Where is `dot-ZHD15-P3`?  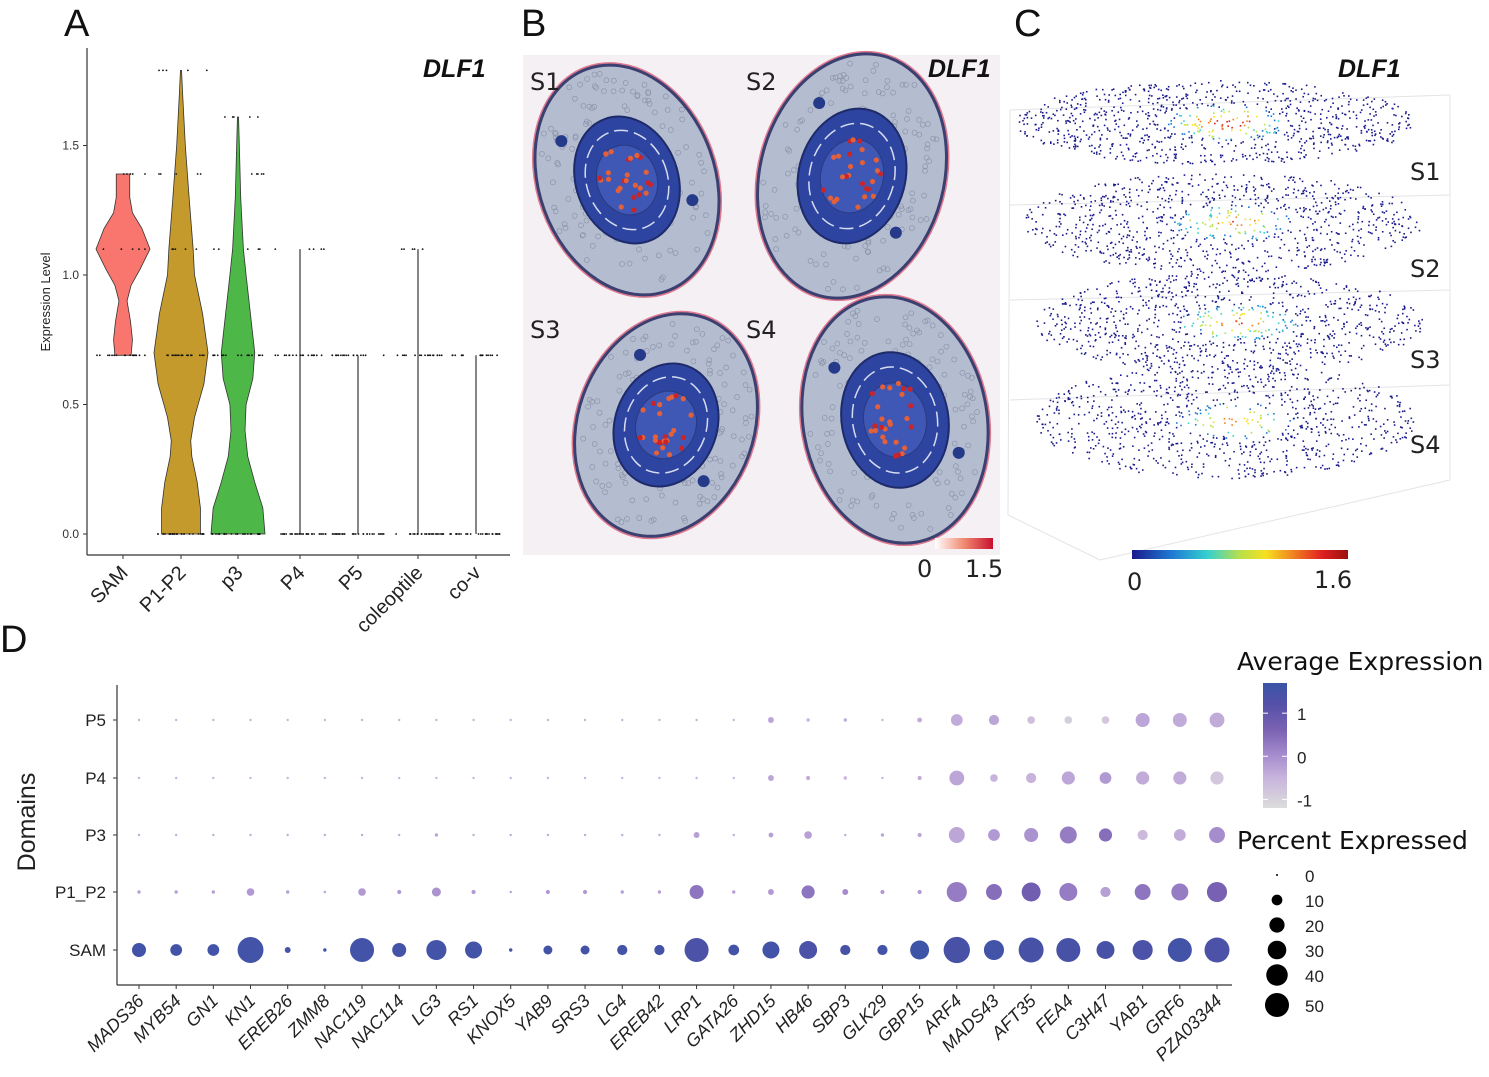
dot-ZHD15-P3 is located at coordinates (771, 835).